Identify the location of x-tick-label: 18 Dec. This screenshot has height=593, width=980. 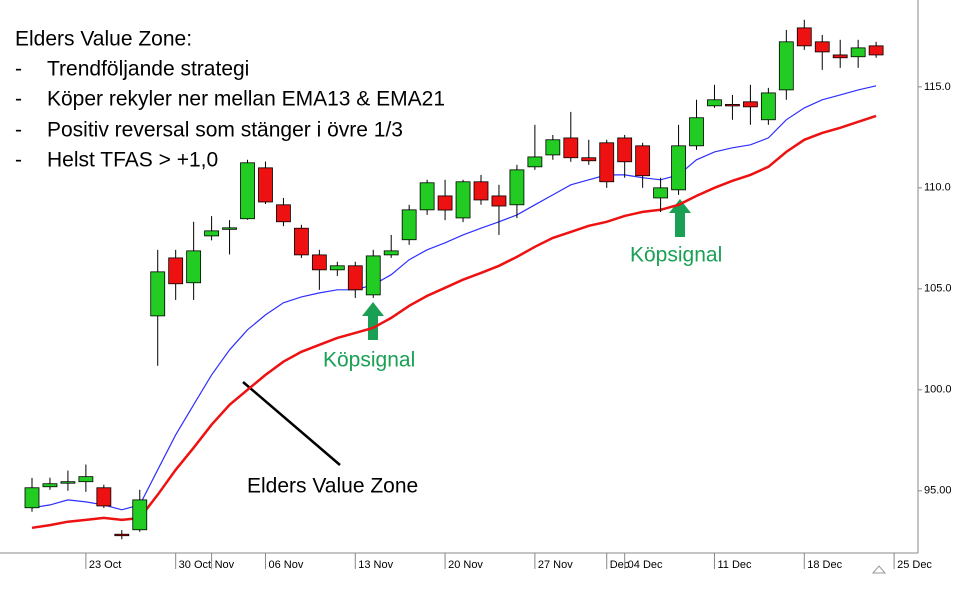
(824, 565).